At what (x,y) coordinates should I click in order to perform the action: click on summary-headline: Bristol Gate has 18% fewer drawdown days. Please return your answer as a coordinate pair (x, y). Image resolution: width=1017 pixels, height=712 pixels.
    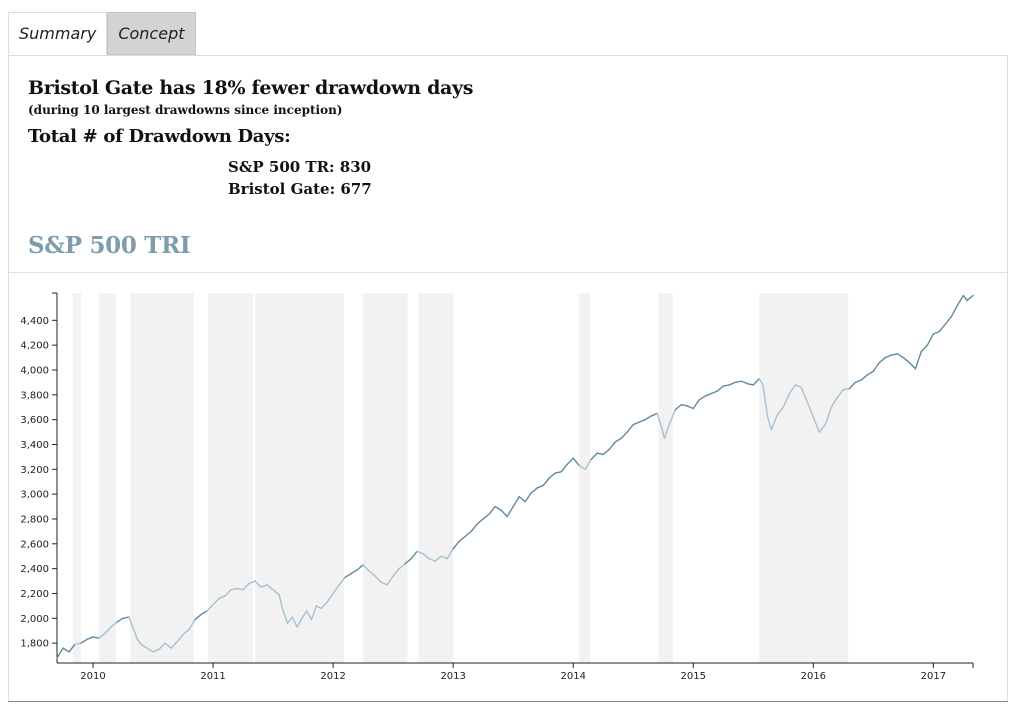
    Looking at the image, I should click on (251, 88).